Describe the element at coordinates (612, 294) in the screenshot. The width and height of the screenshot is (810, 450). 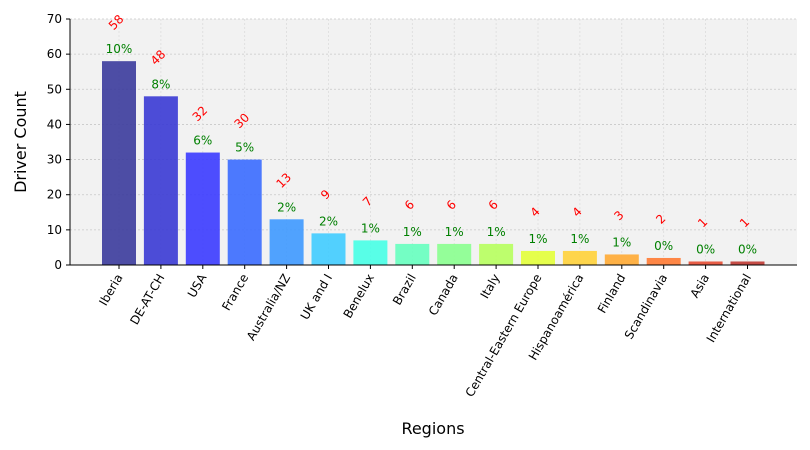
I see `x-tick-label: Finland` at that location.